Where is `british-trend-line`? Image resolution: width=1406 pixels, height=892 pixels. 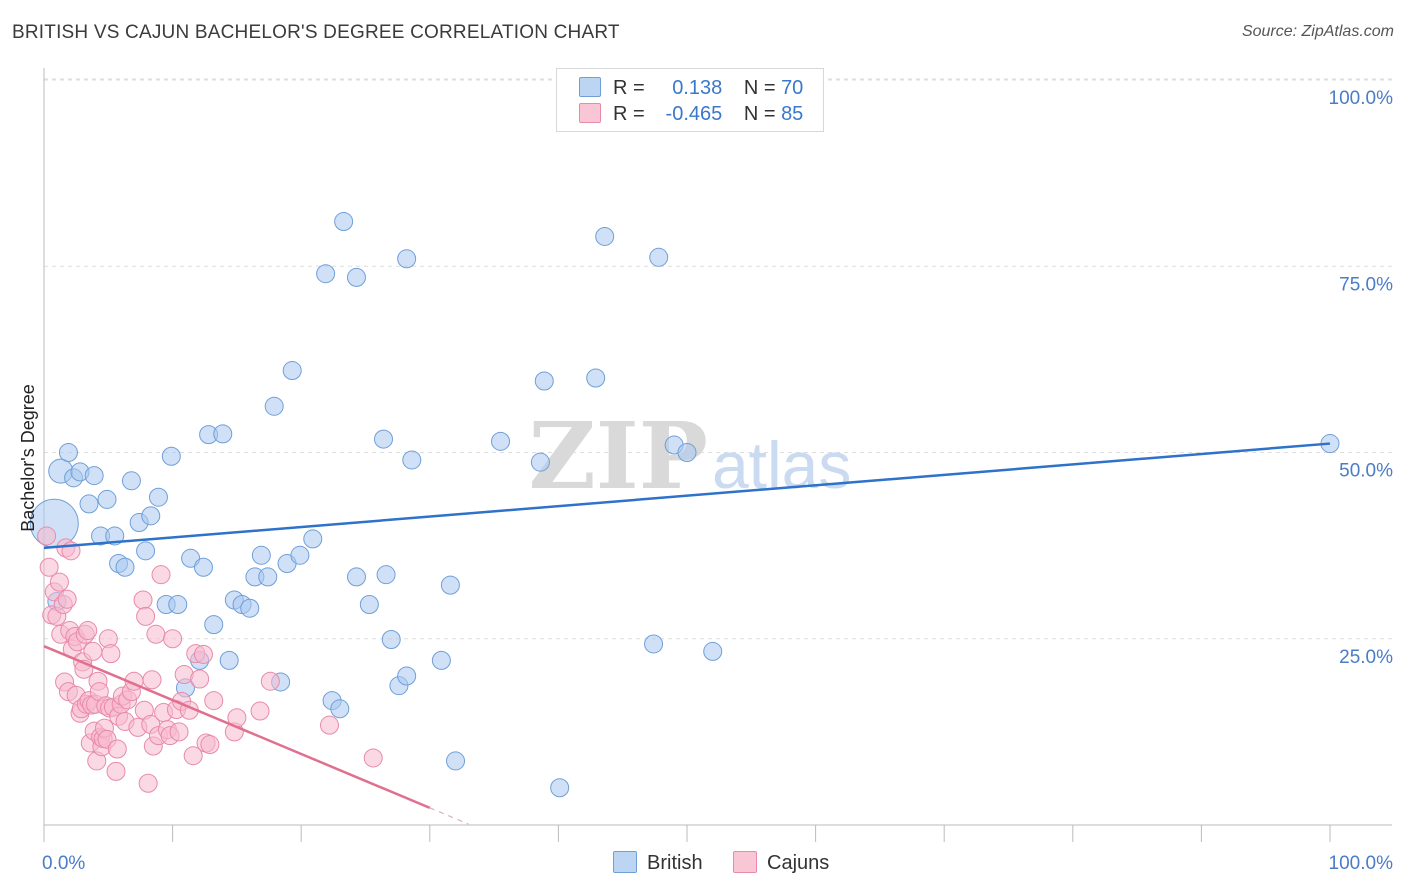 british-trend-line is located at coordinates (687, 496).